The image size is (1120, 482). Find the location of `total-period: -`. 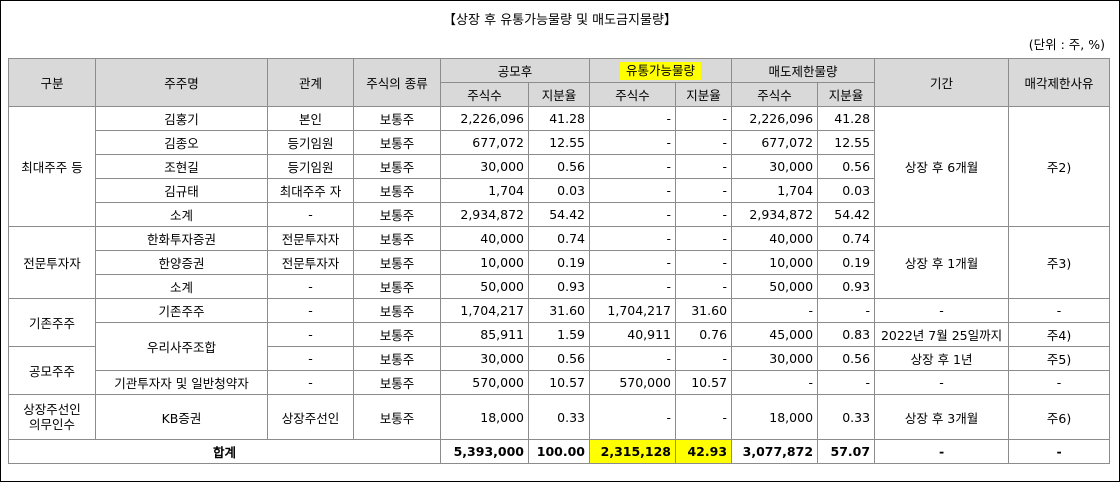

total-period: - is located at coordinates (942, 451).